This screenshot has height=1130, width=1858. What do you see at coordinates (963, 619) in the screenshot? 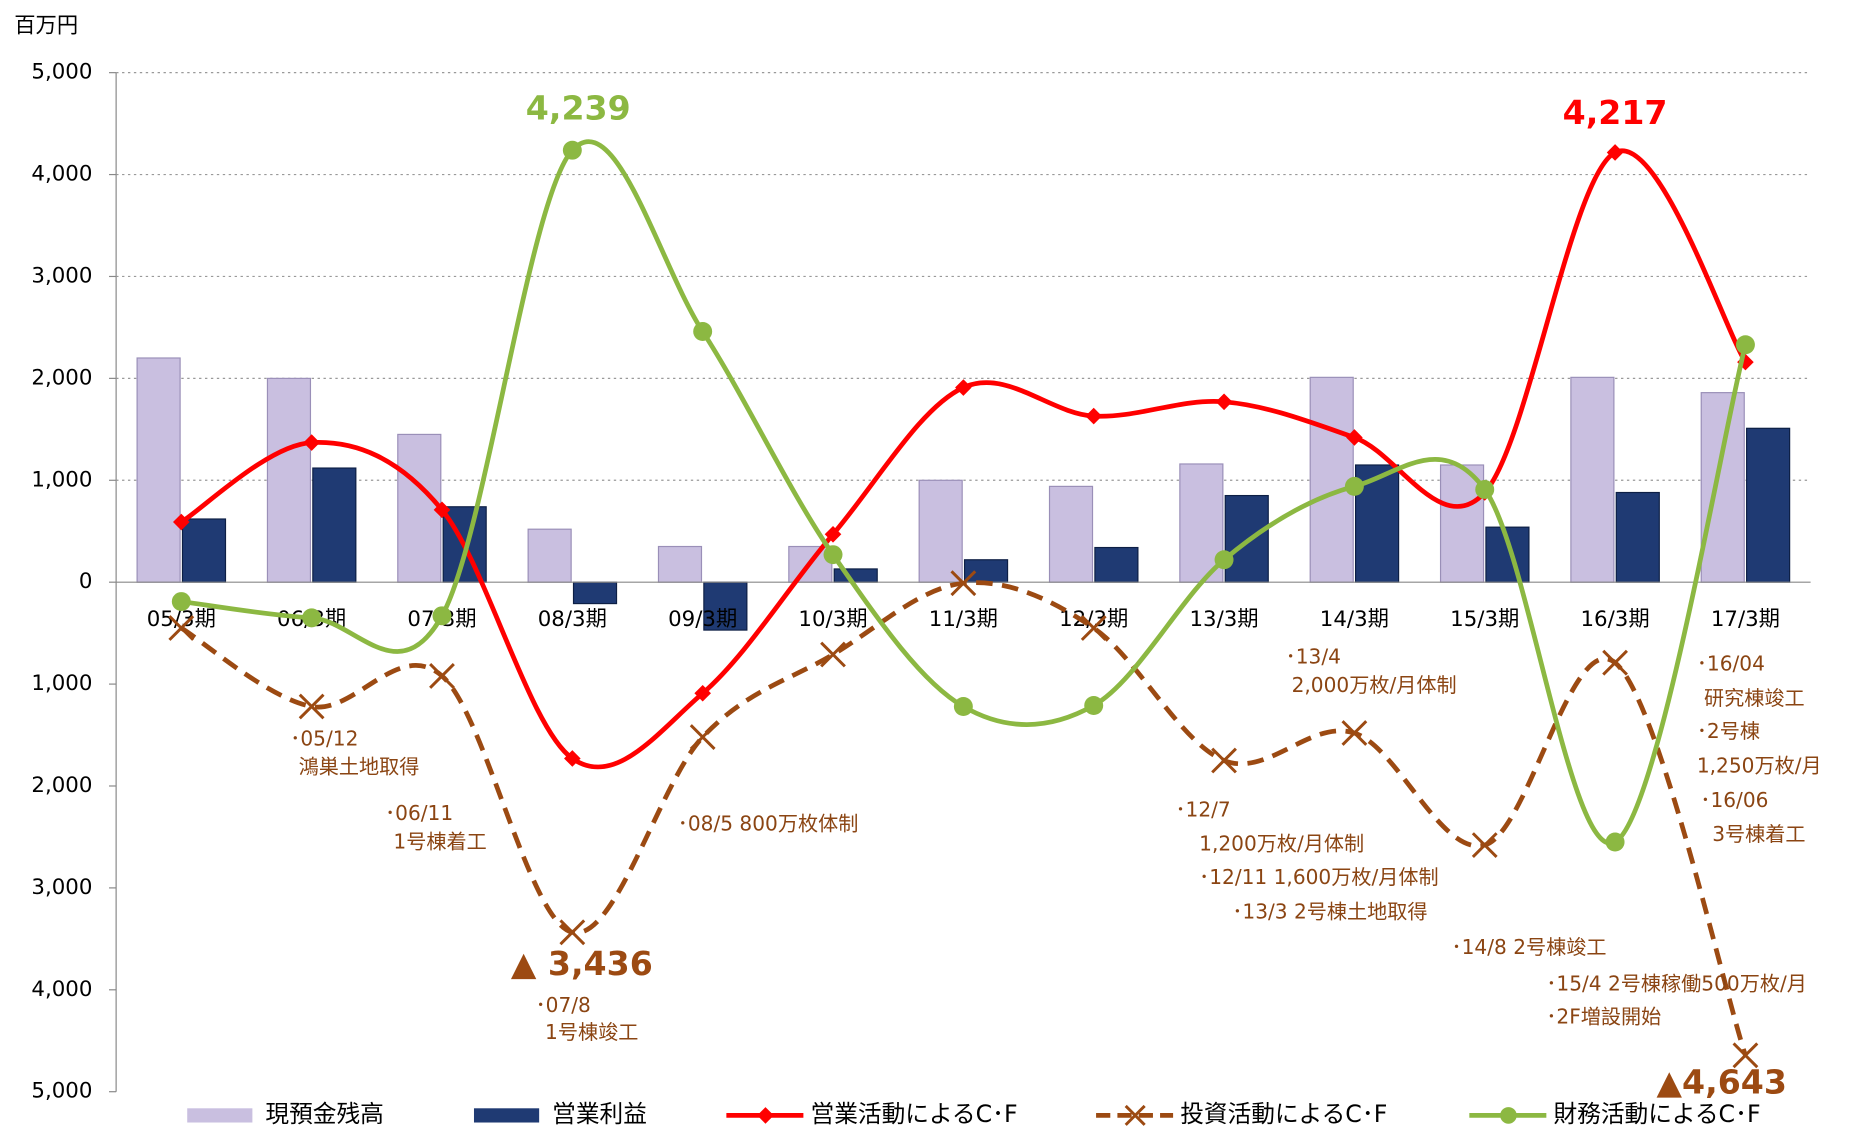
I see `x-tick-label: 11/3期` at bounding box center [963, 619].